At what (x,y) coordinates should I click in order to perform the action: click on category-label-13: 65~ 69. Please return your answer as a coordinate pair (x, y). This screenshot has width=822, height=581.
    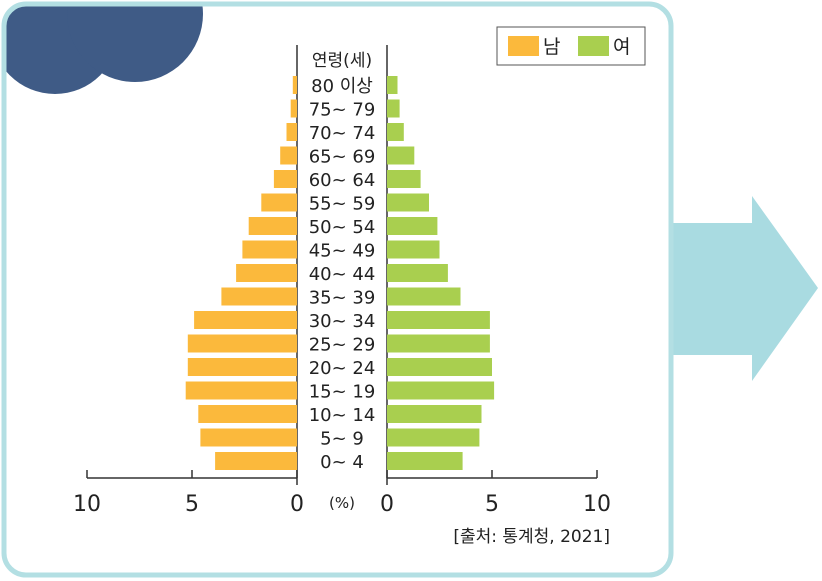
    Looking at the image, I should click on (342, 157).